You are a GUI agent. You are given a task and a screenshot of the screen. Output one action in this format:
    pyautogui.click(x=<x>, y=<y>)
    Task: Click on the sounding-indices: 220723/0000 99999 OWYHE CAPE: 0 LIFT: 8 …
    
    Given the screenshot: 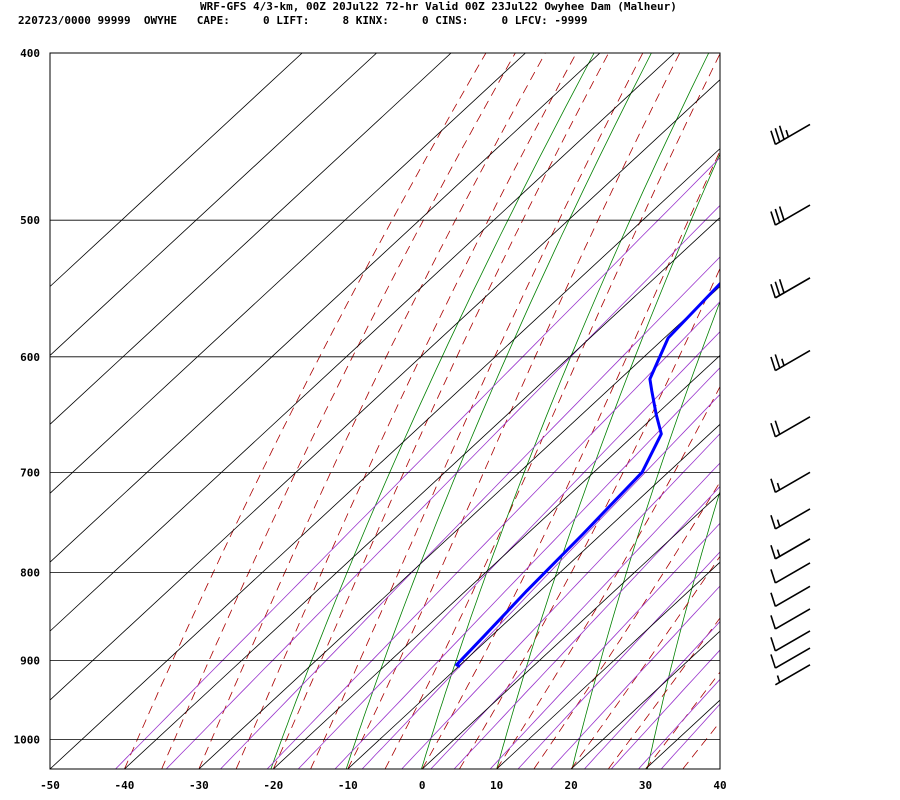 What is the action you would take?
    pyautogui.click(x=303, y=20)
    